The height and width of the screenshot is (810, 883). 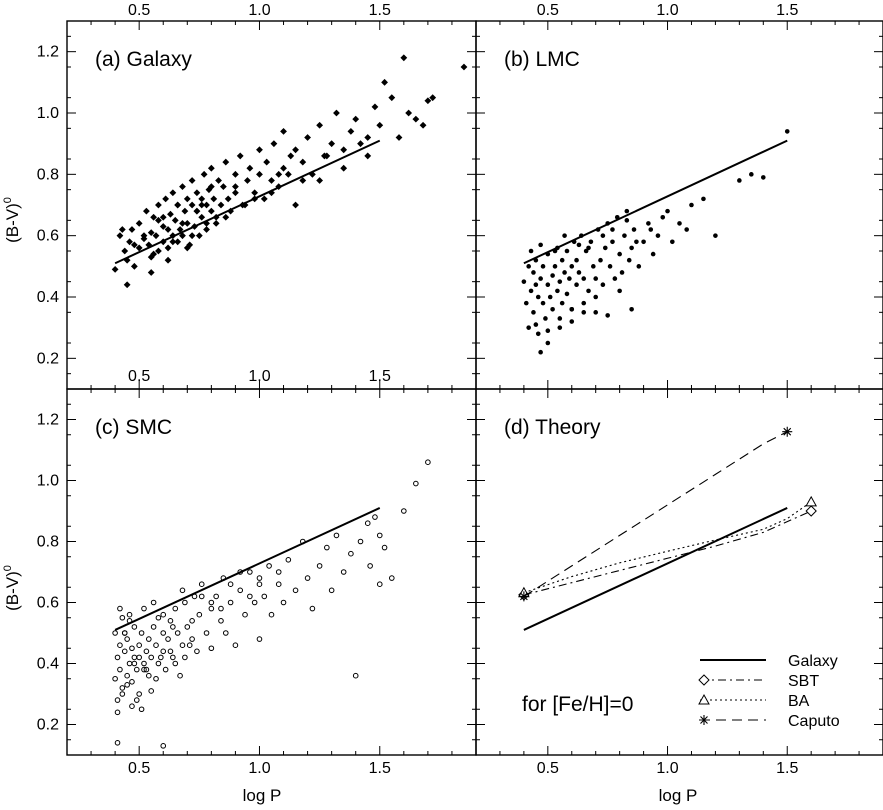 What do you see at coordinates (655, 514) in the screenshot?
I see `series-line-caputo` at bounding box center [655, 514].